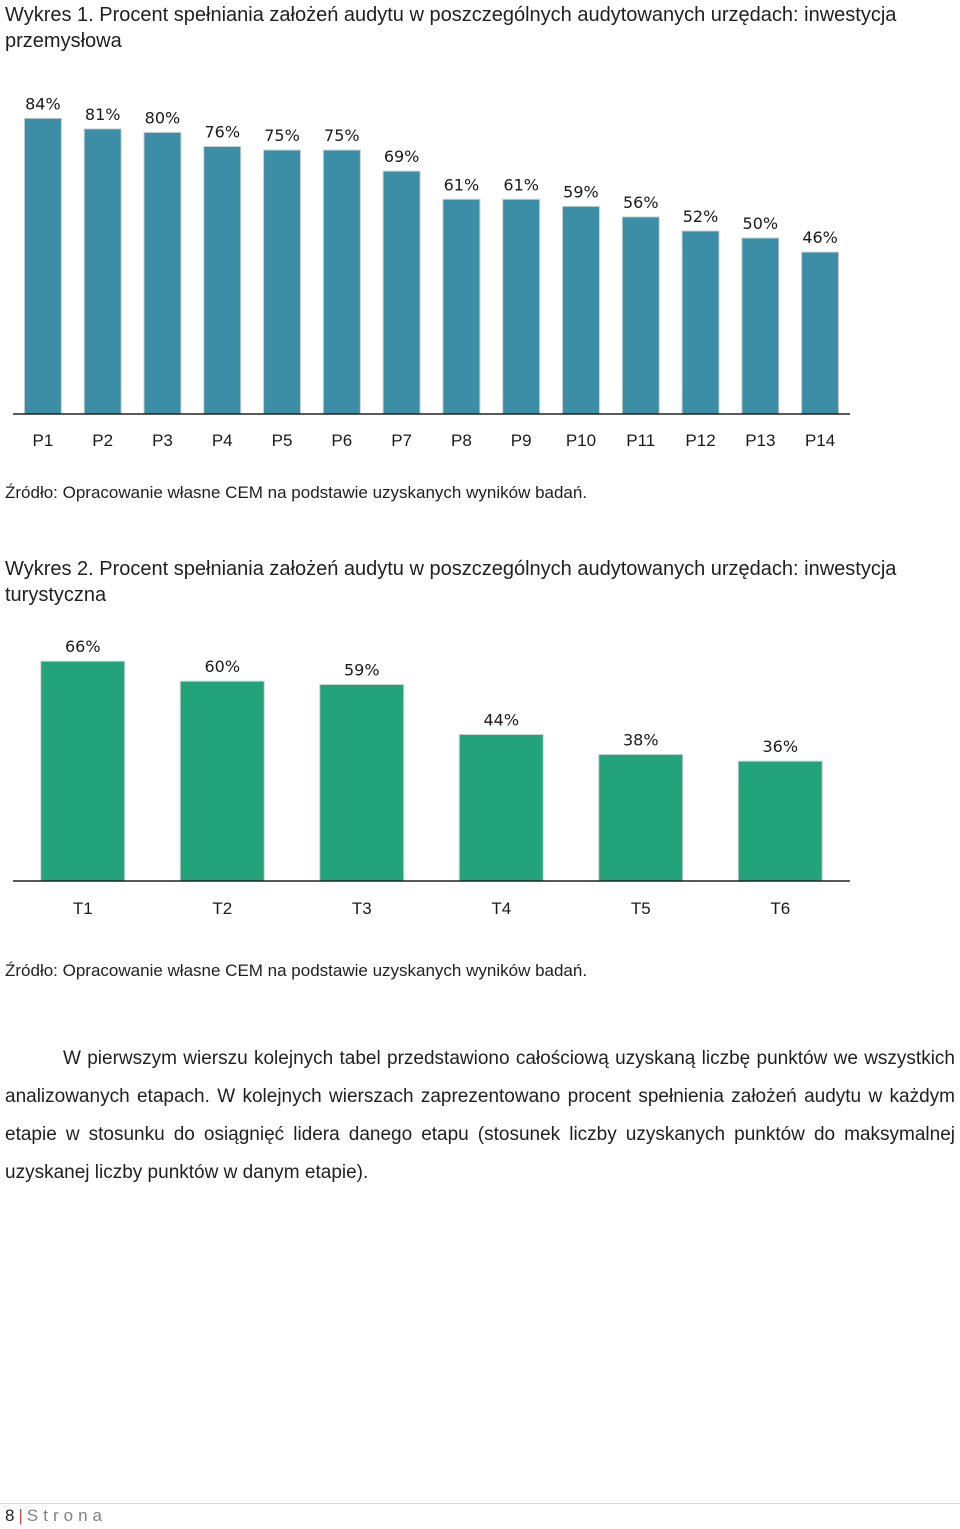 Image resolution: width=960 pixels, height=1529 pixels. What do you see at coordinates (521, 440) in the screenshot?
I see `chart1-tick-label: P9` at bounding box center [521, 440].